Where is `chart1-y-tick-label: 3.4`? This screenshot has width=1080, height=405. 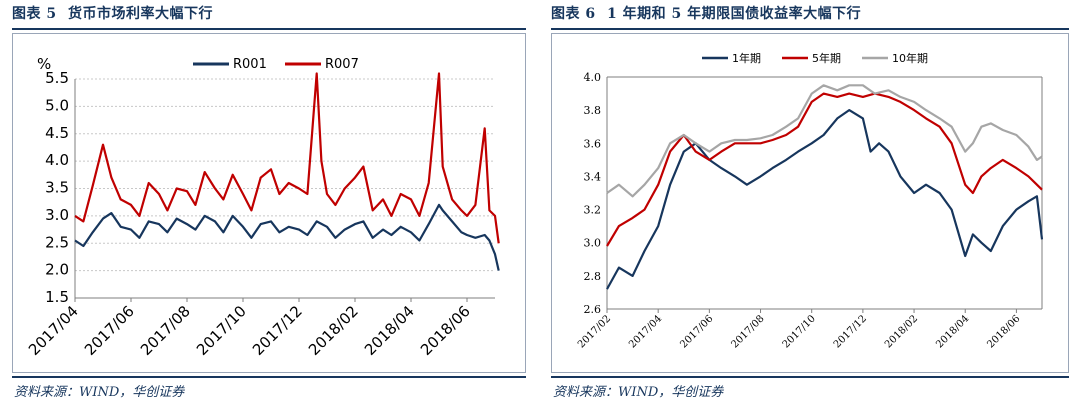 chart1-y-tick-label: 3.4 is located at coordinates (593, 176).